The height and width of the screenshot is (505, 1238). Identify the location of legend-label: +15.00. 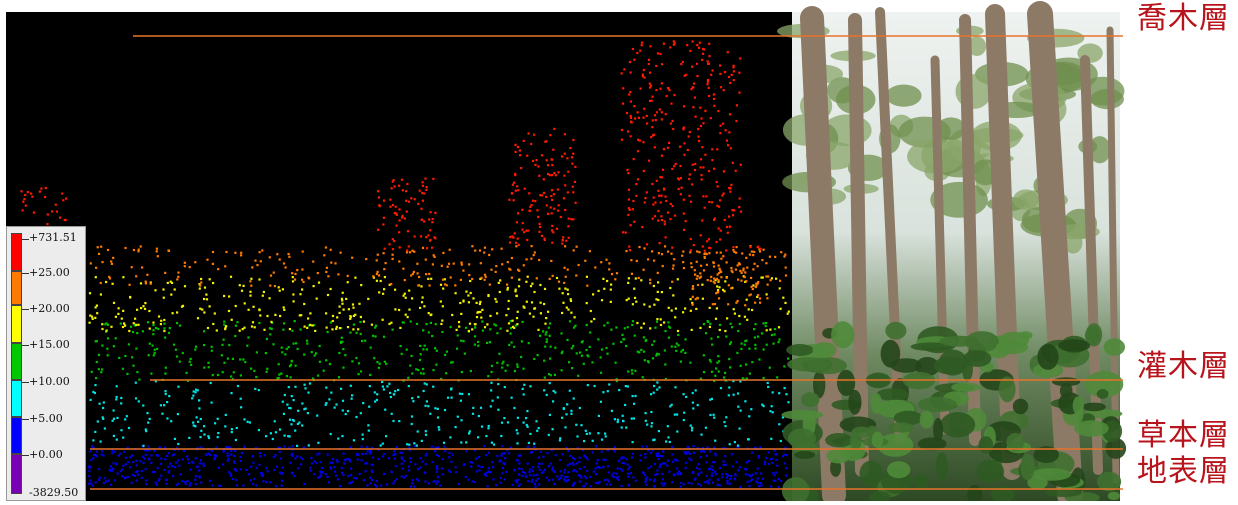
(49, 344).